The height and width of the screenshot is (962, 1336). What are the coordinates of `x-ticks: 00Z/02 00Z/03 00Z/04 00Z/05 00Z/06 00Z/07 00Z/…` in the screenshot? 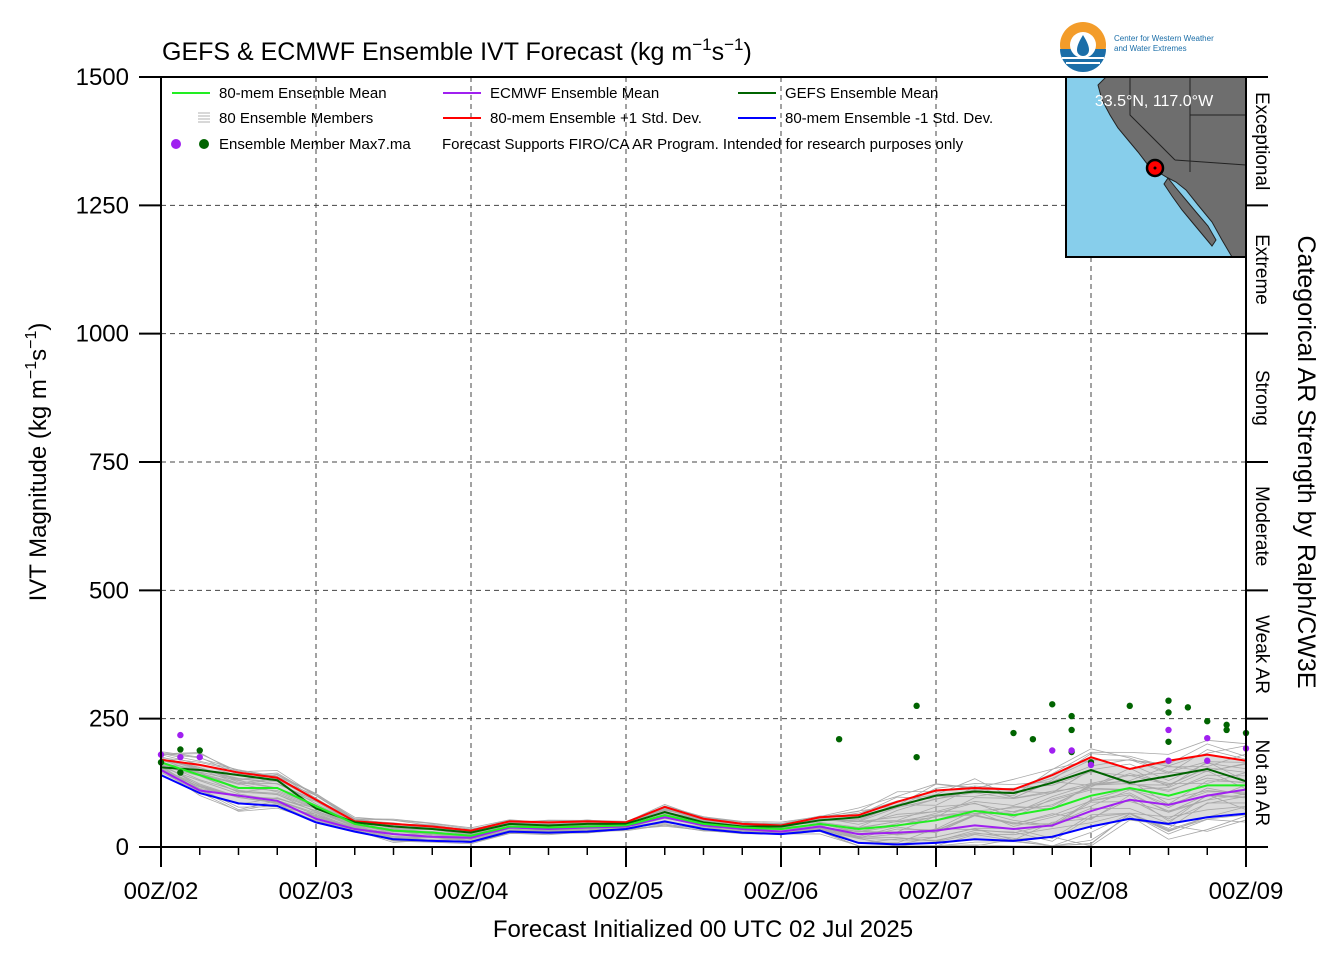 It's located at (704, 876).